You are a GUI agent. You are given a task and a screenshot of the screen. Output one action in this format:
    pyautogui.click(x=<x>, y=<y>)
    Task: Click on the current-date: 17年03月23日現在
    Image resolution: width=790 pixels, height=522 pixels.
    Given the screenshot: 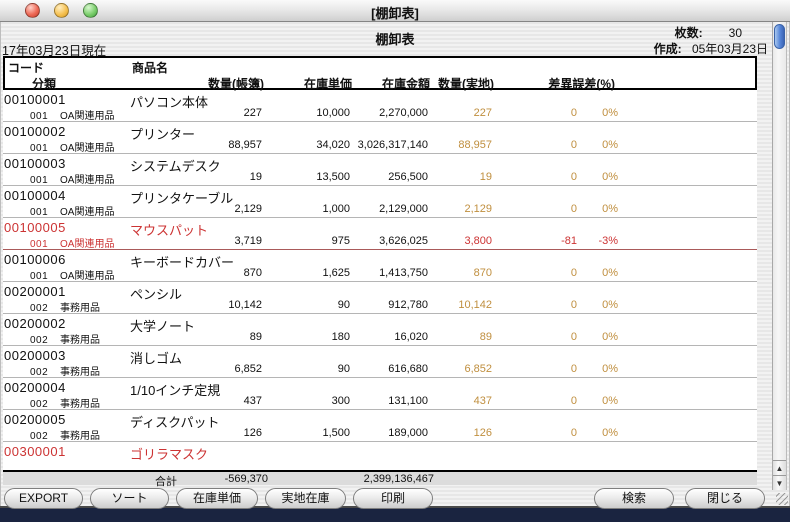 What is the action you would take?
    pyautogui.click(x=54, y=51)
    